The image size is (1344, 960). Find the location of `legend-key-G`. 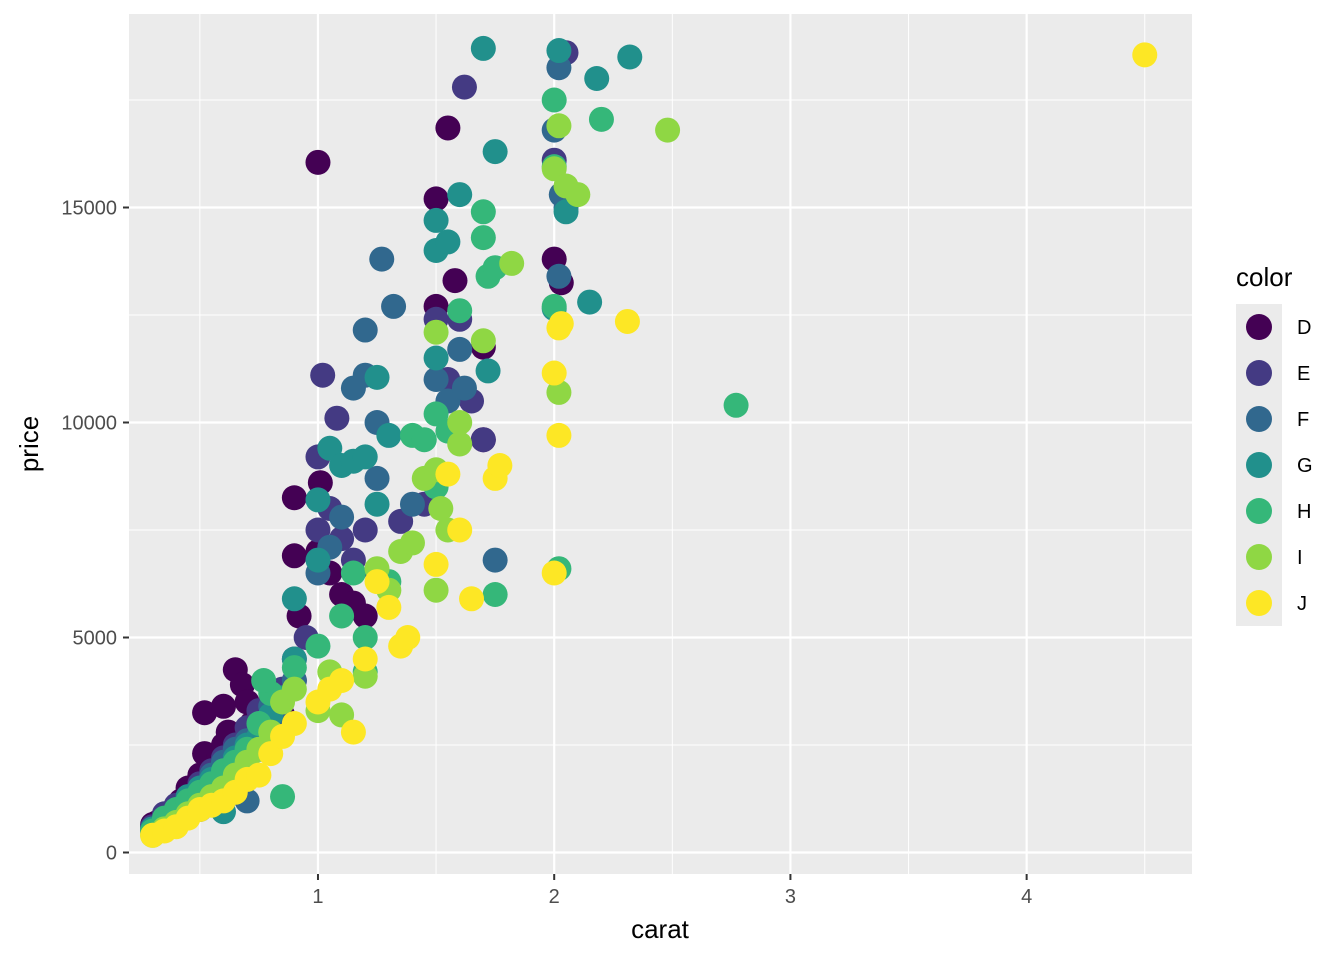

legend-key-G is located at coordinates (1259, 465).